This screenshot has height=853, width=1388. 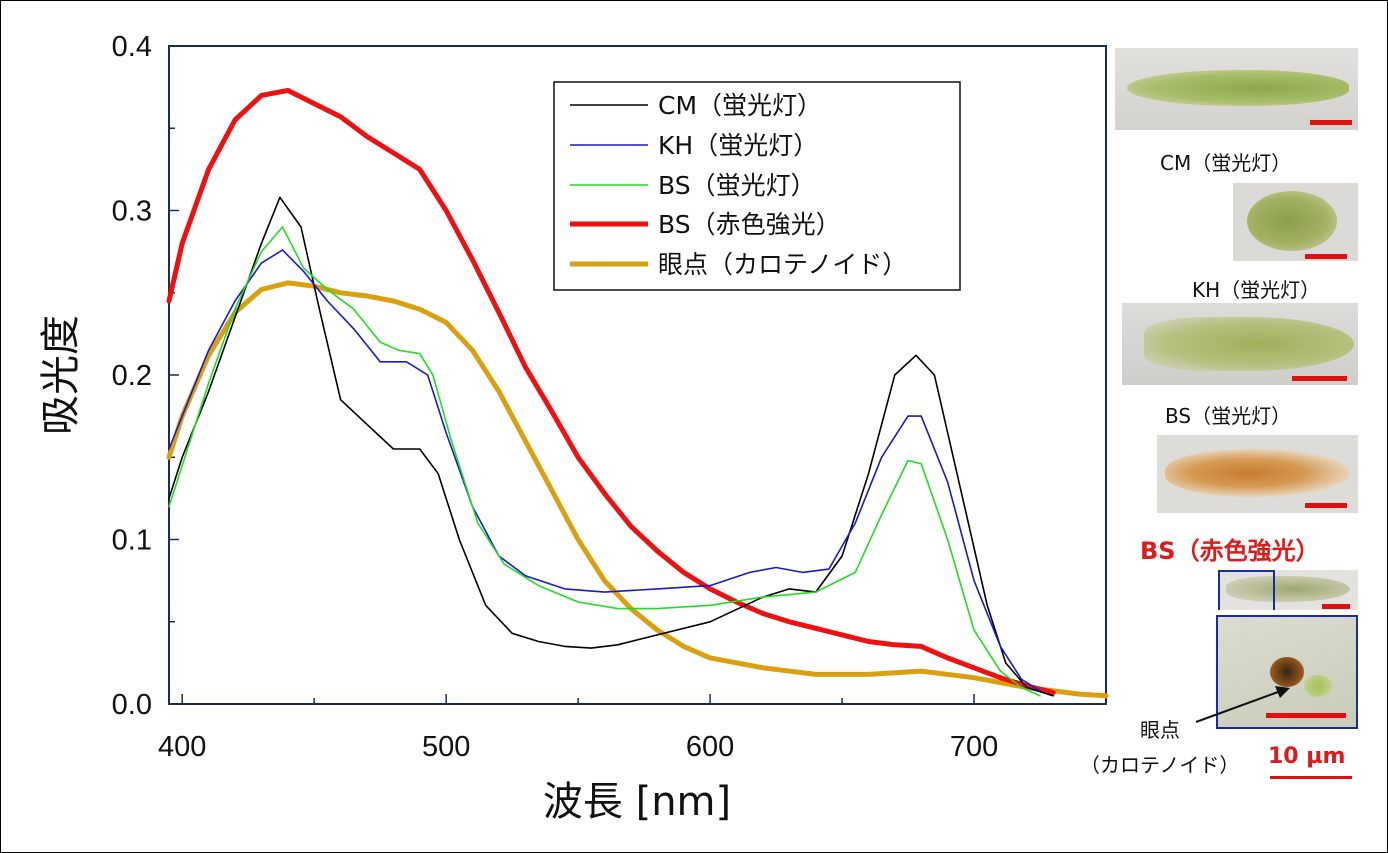 What do you see at coordinates (578, 747) in the screenshot?
I see `x-tick-labels: 400 500 600 700` at bounding box center [578, 747].